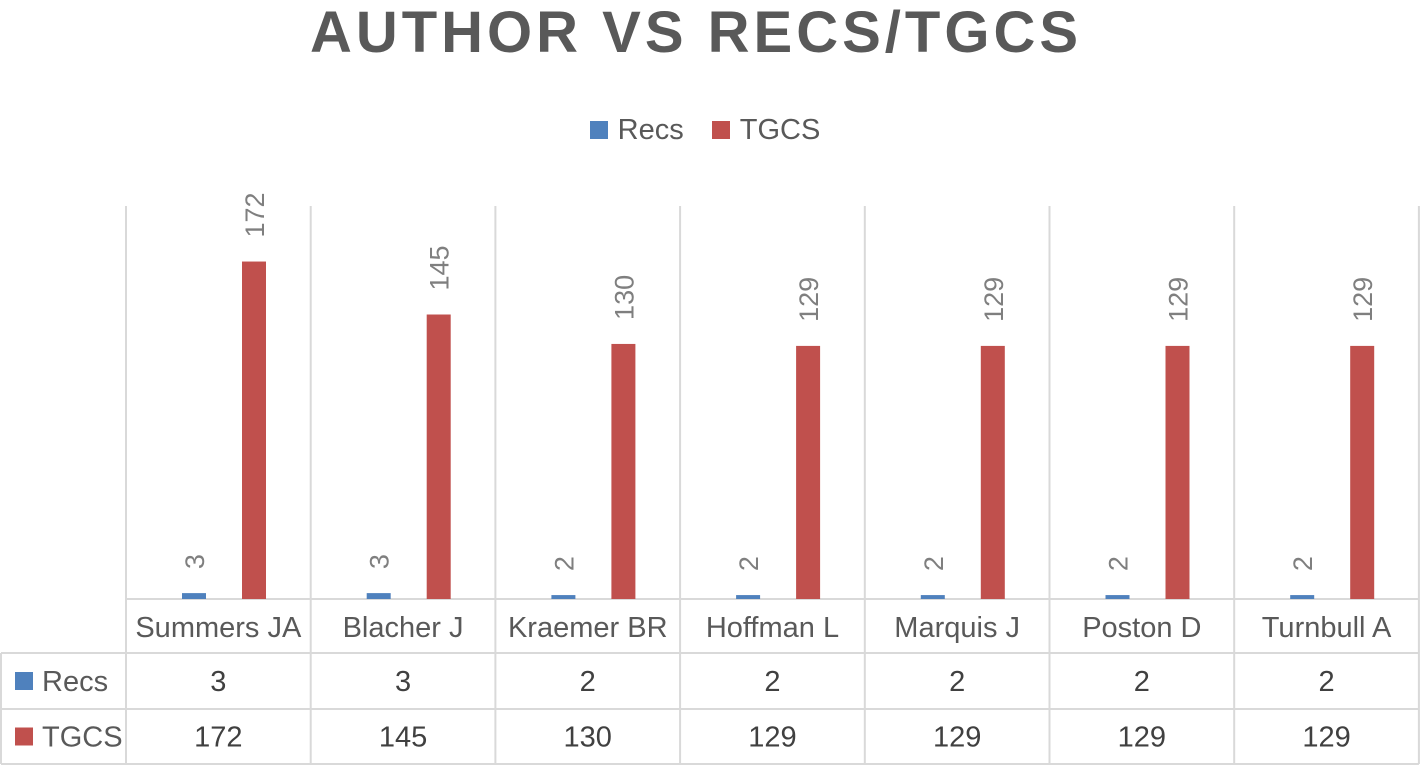 The image size is (1420, 767). What do you see at coordinates (378, 596) in the screenshot?
I see `bar-recs-blacher-j` at bounding box center [378, 596].